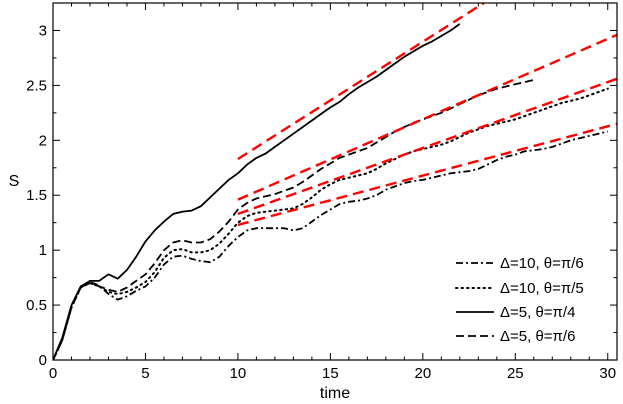 Image resolution: width=623 pixels, height=404 pixels. What do you see at coordinates (335, 393) in the screenshot?
I see `x-axis-title: time` at bounding box center [335, 393].